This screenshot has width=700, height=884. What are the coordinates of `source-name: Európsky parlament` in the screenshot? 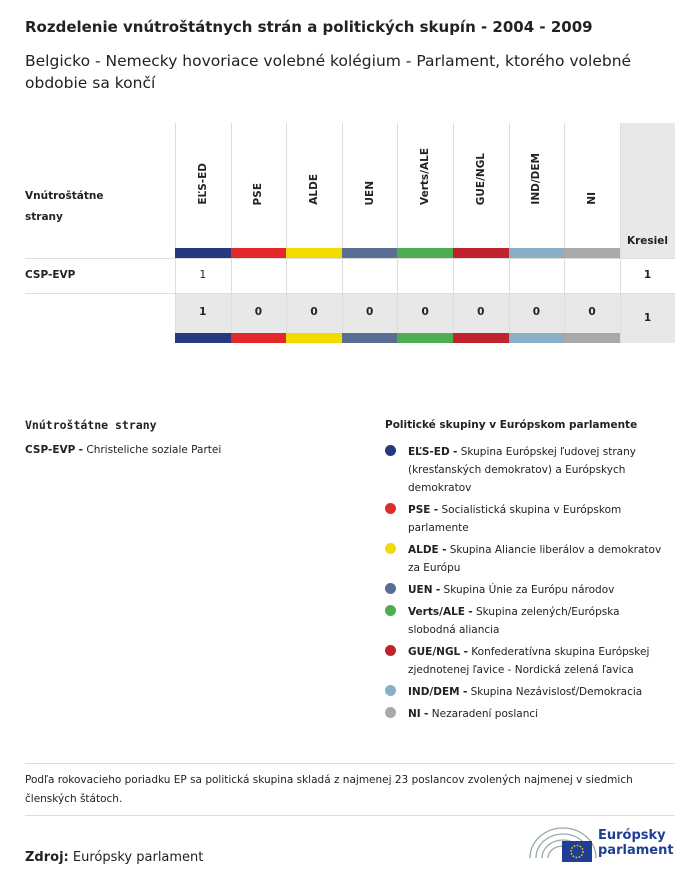 It's located at (138, 857).